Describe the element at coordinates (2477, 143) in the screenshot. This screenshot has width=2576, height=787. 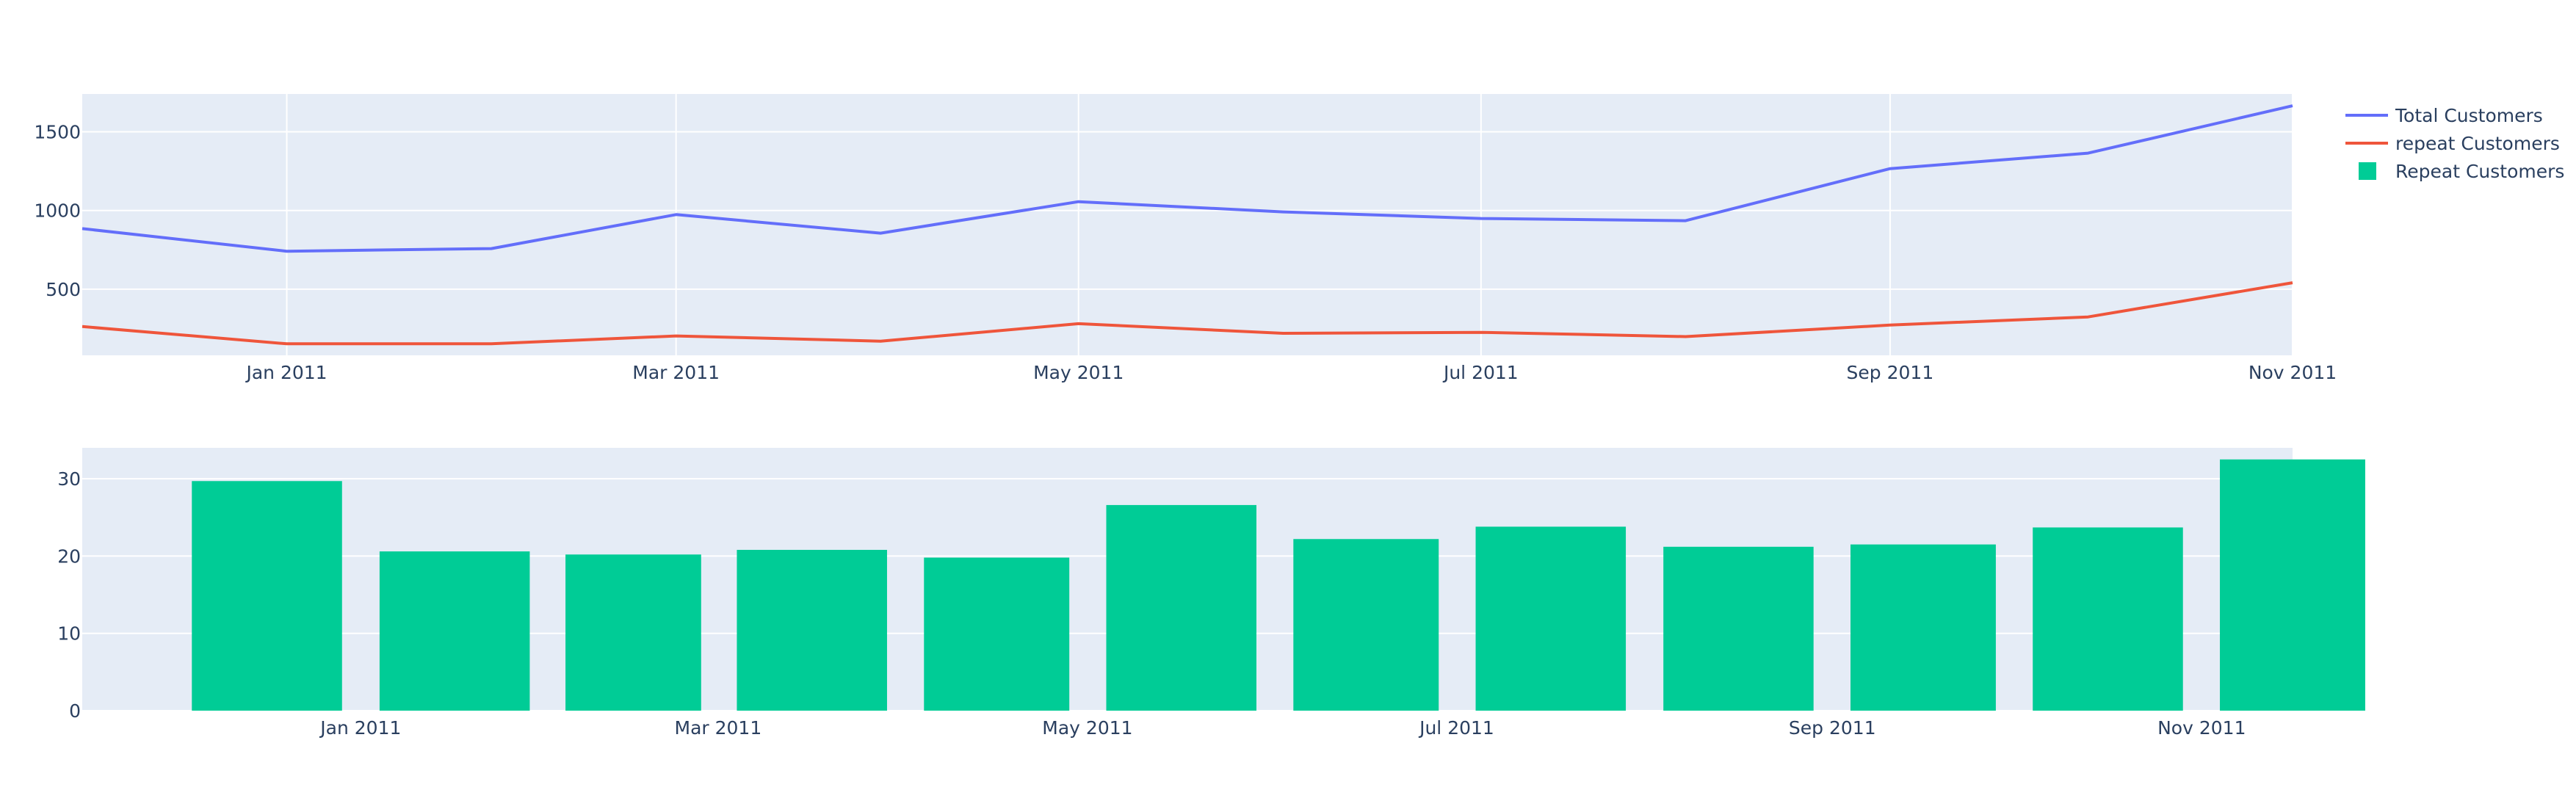
I see `legend-item-label: repeat Customers` at that location.